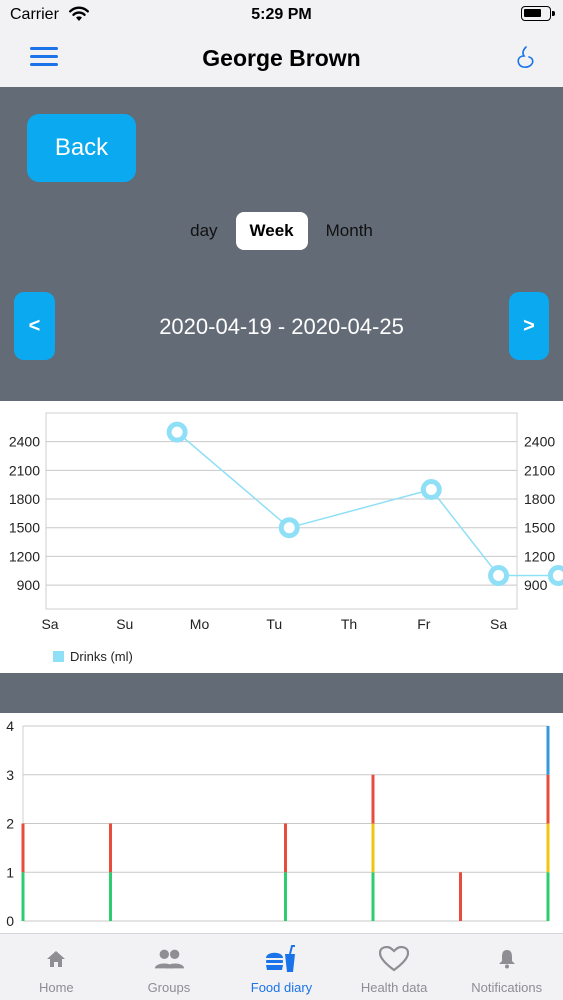 Image resolution: width=563 pixels, height=1000 pixels. I want to click on period-tabs: day Week Month, so click(281, 231).